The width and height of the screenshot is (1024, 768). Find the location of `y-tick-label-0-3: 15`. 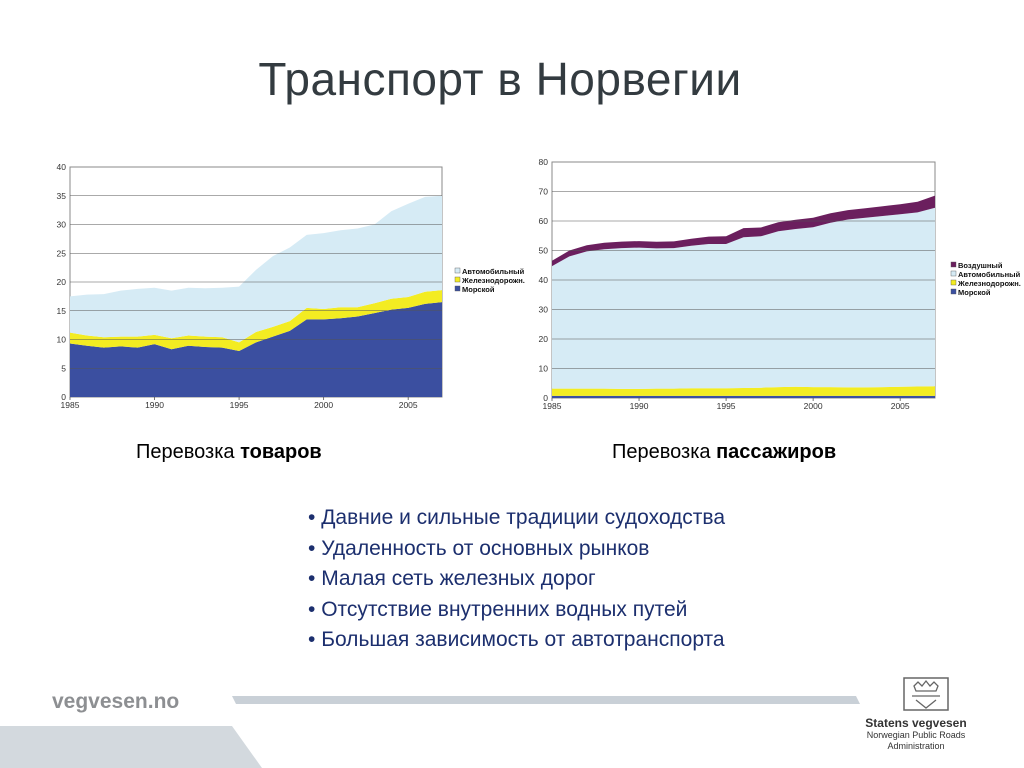

y-tick-label-0-3: 15 is located at coordinates (62, 311).